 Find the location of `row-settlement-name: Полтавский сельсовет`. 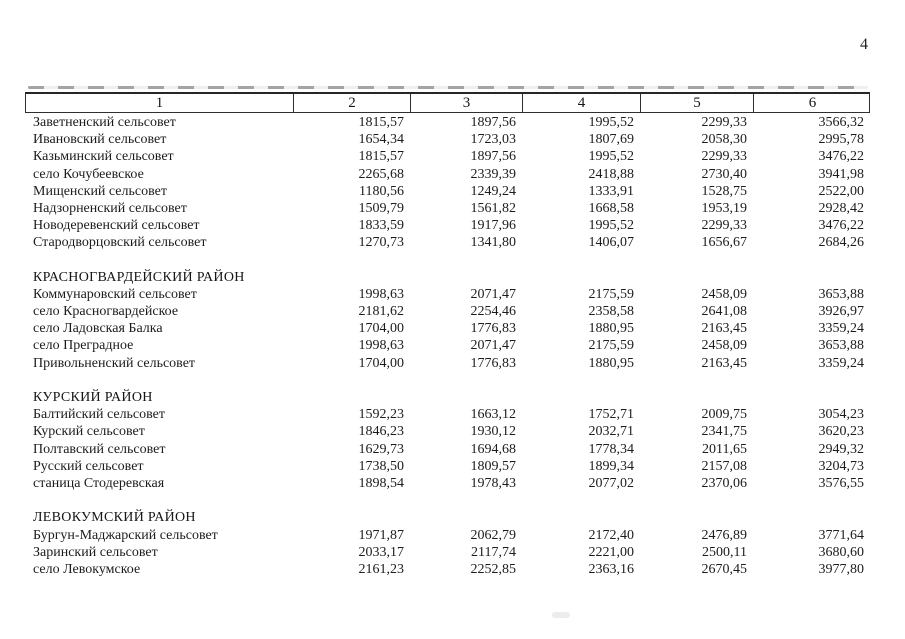

row-settlement-name: Полтавский сельсовет is located at coordinates (99, 449).